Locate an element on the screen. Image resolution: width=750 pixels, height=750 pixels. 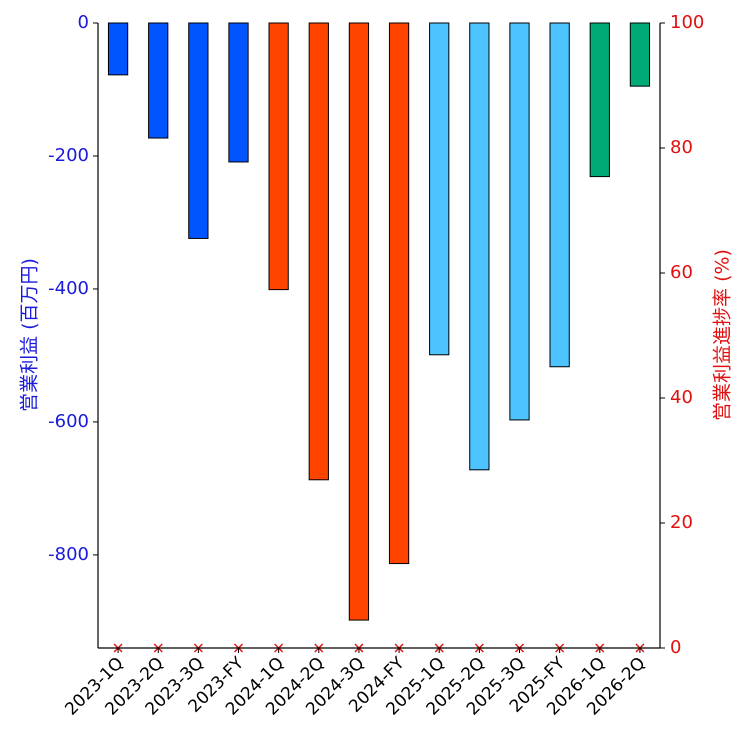
left-tick-label: 0 is located at coordinates (83, 22).